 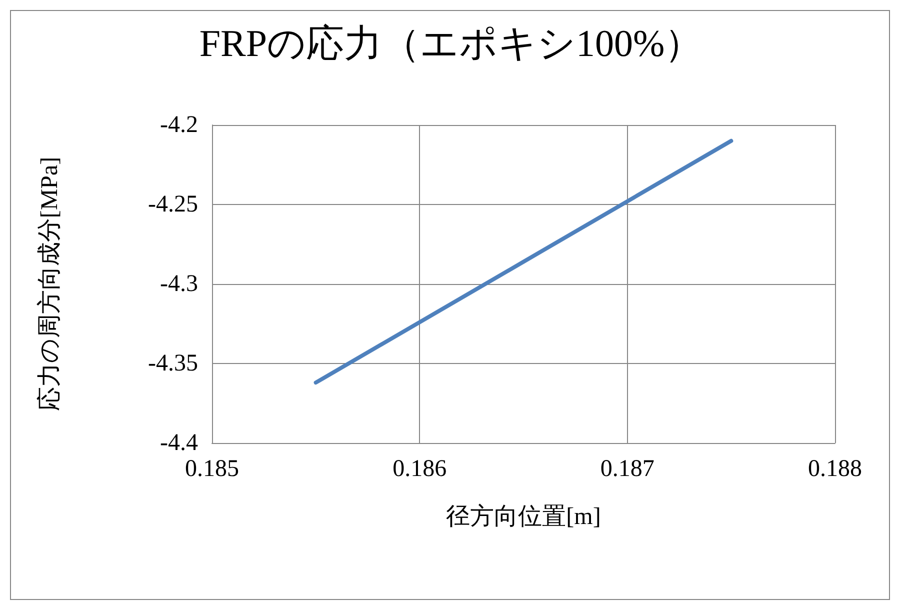 I want to click on x-tick-label: 0.188, so click(x=835, y=469).